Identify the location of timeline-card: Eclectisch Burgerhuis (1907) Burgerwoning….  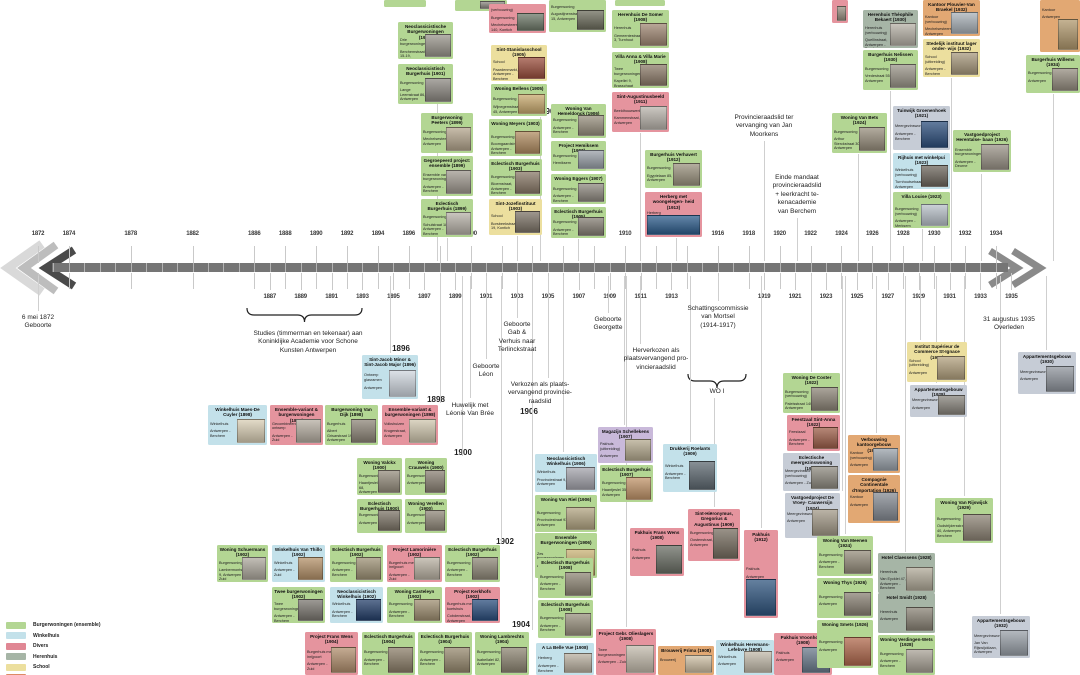
(626, 483).